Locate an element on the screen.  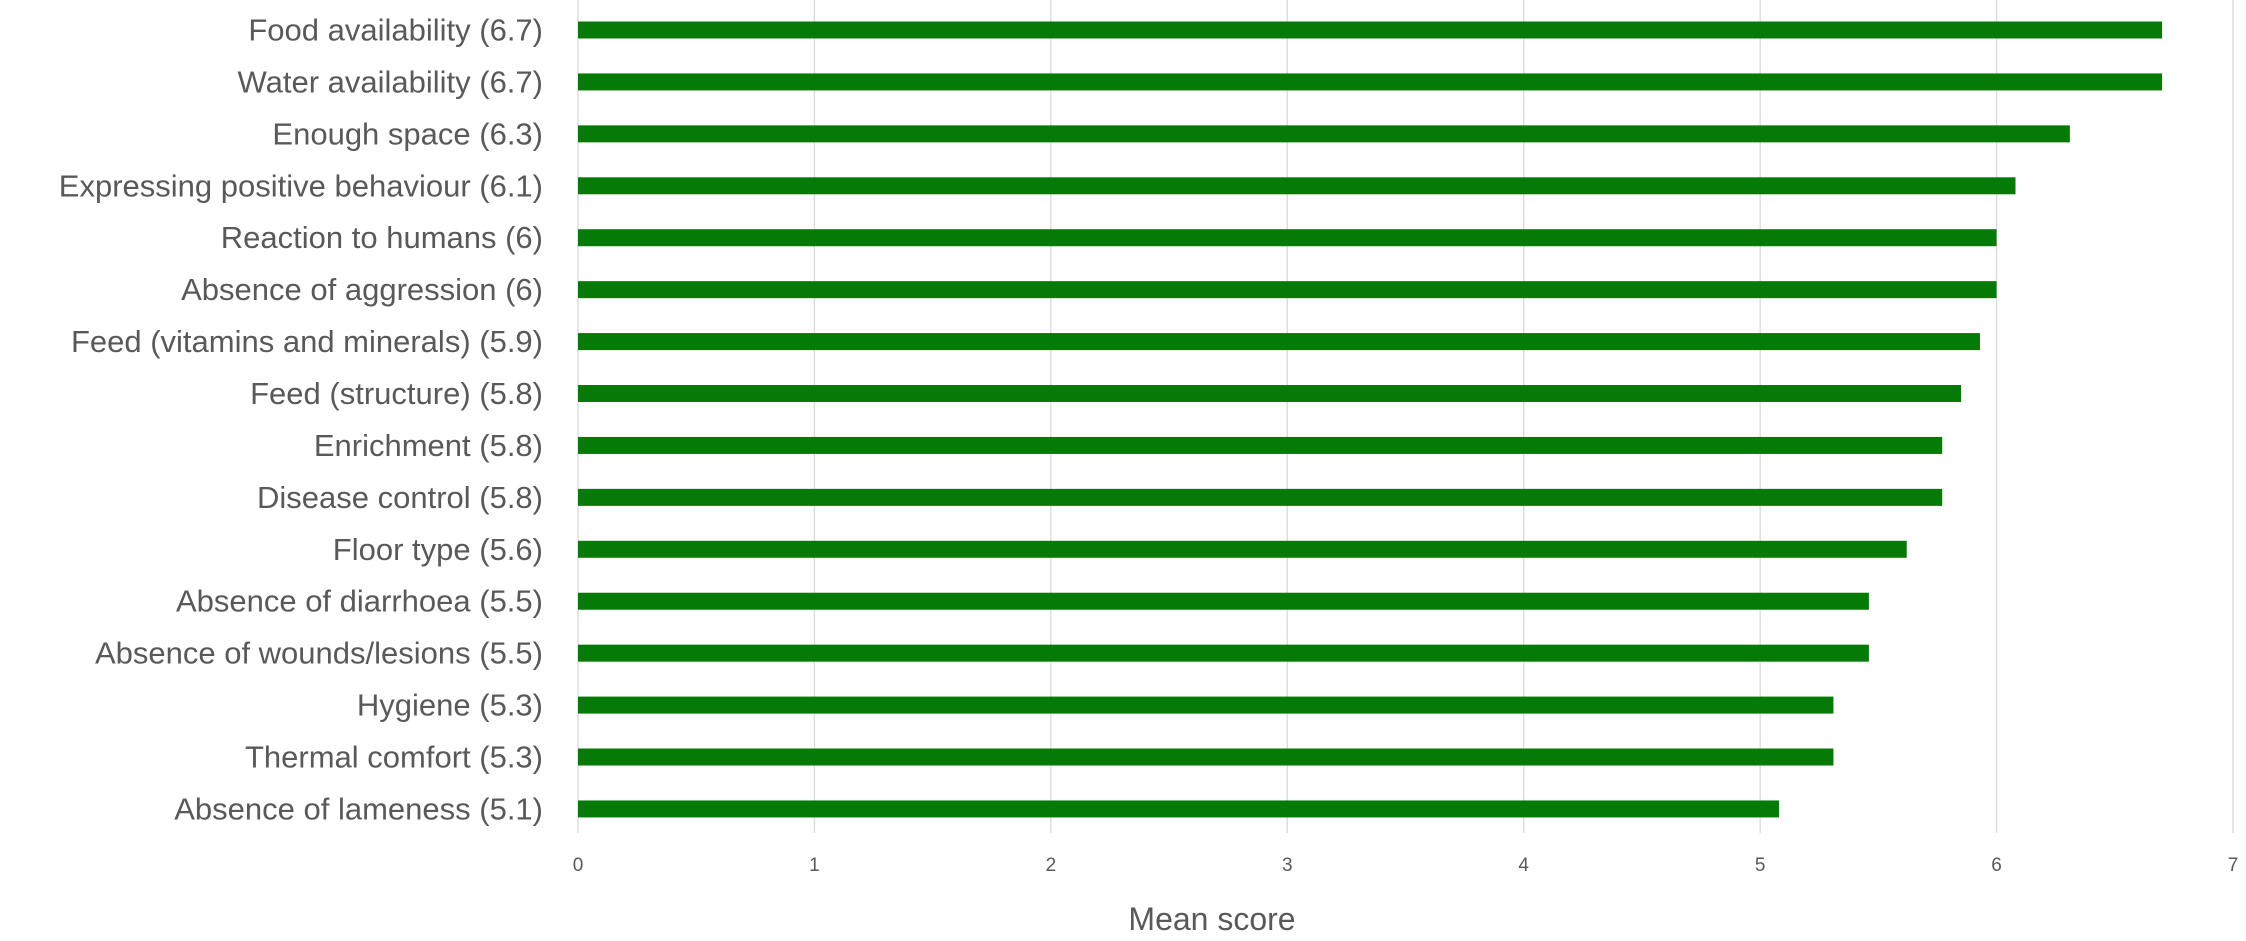
category-label-10: Floor type (5.6) is located at coordinates (438, 549).